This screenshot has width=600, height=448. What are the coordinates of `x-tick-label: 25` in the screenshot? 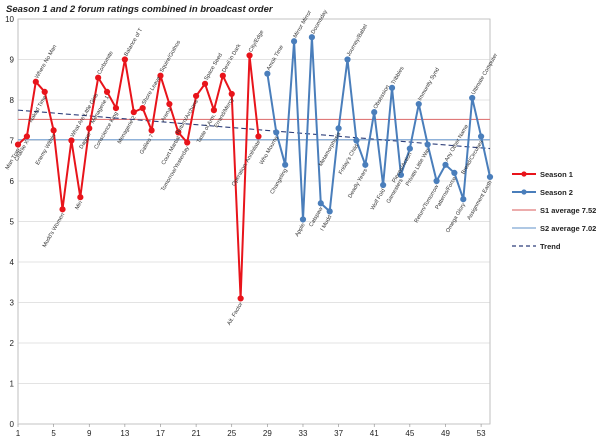 It's located at (231, 433).